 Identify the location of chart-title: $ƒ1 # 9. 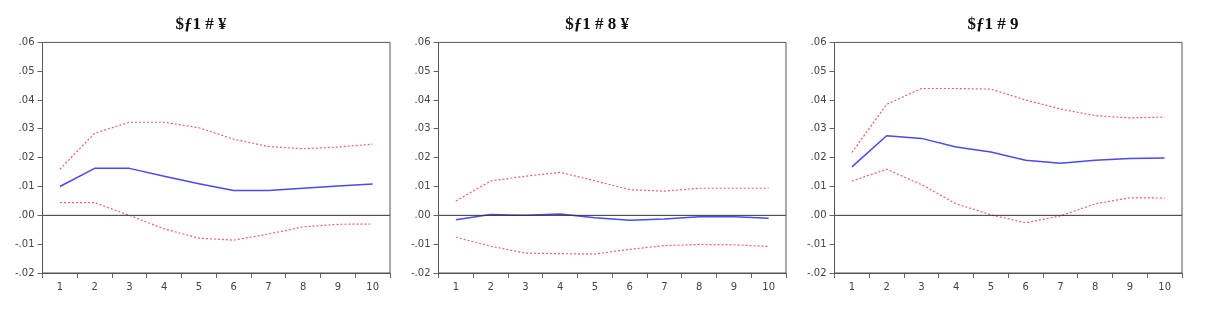
(993, 23).